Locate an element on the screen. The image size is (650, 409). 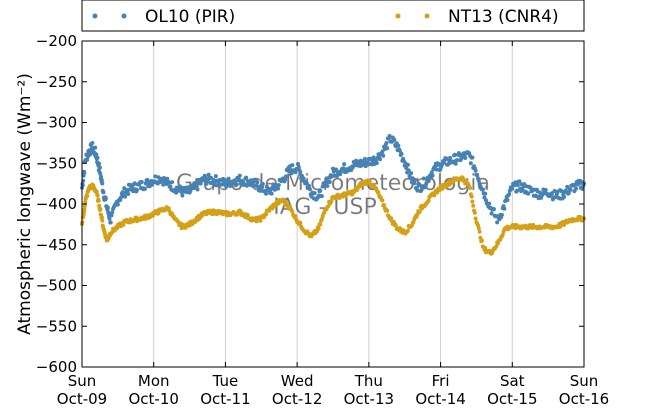
x-tick-label-day: Thu is located at coordinates (368, 381).